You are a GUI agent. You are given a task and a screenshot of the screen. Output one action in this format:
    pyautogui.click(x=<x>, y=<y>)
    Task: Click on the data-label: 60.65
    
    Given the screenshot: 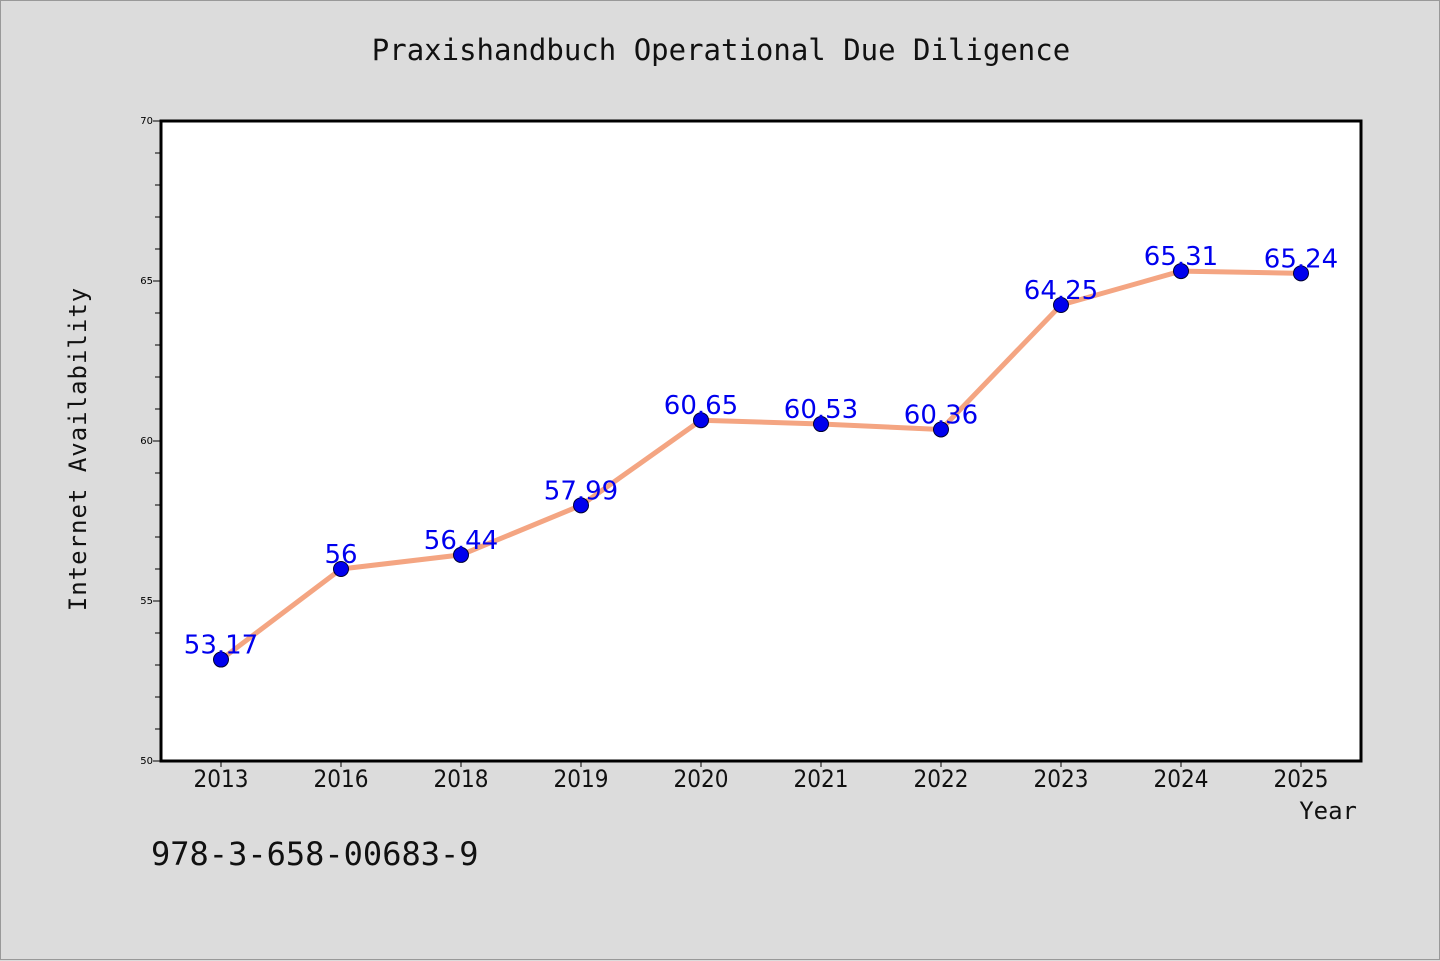 What is the action you would take?
    pyautogui.click(x=701, y=406)
    